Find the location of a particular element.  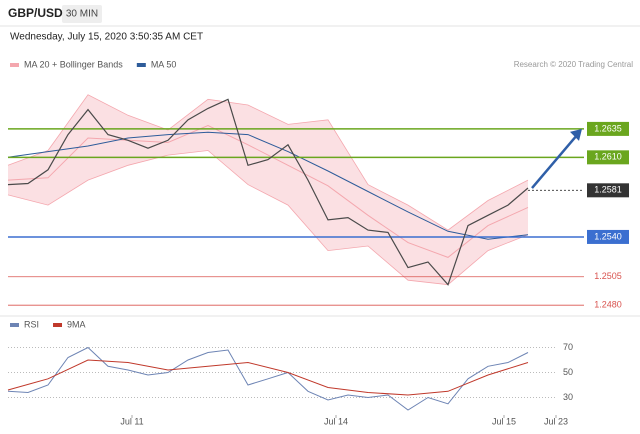

forecast-arrow is located at coordinates (555, 161).